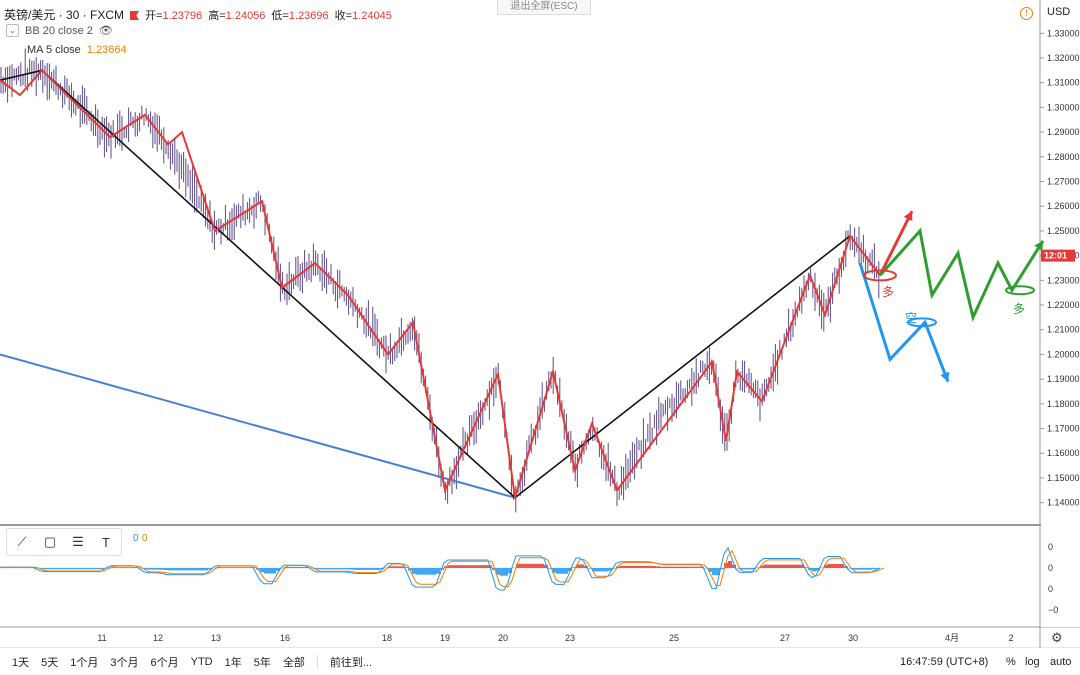  What do you see at coordinates (293, 662) in the screenshot?
I see `range-all: 全部` at bounding box center [293, 662].